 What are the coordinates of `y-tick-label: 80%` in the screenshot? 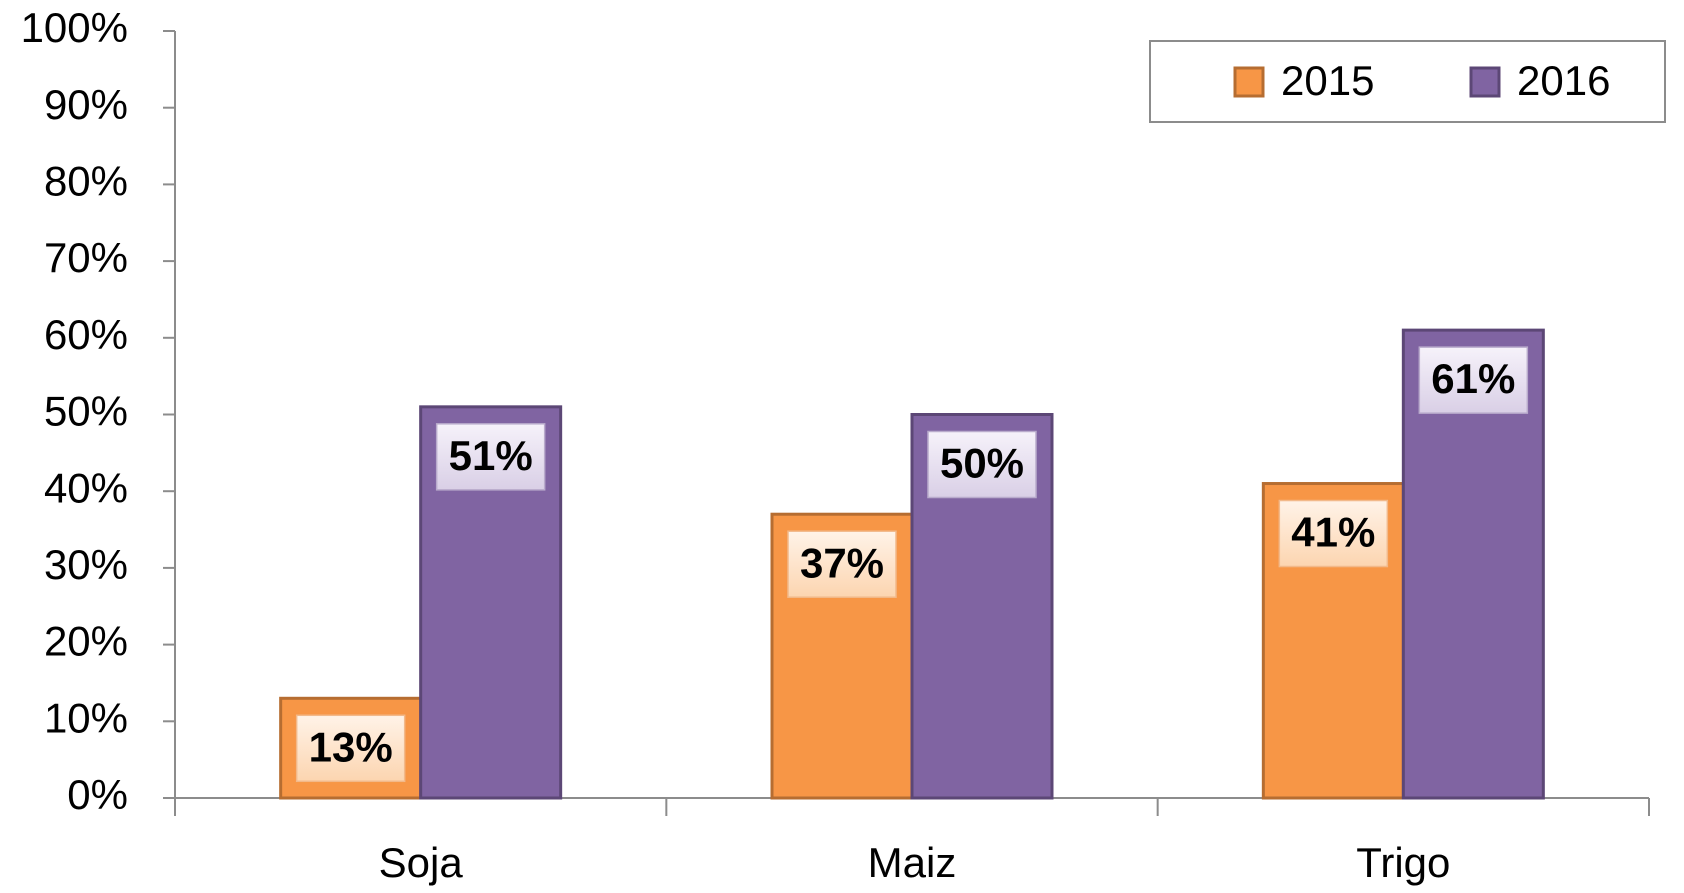 It's located at (86, 180).